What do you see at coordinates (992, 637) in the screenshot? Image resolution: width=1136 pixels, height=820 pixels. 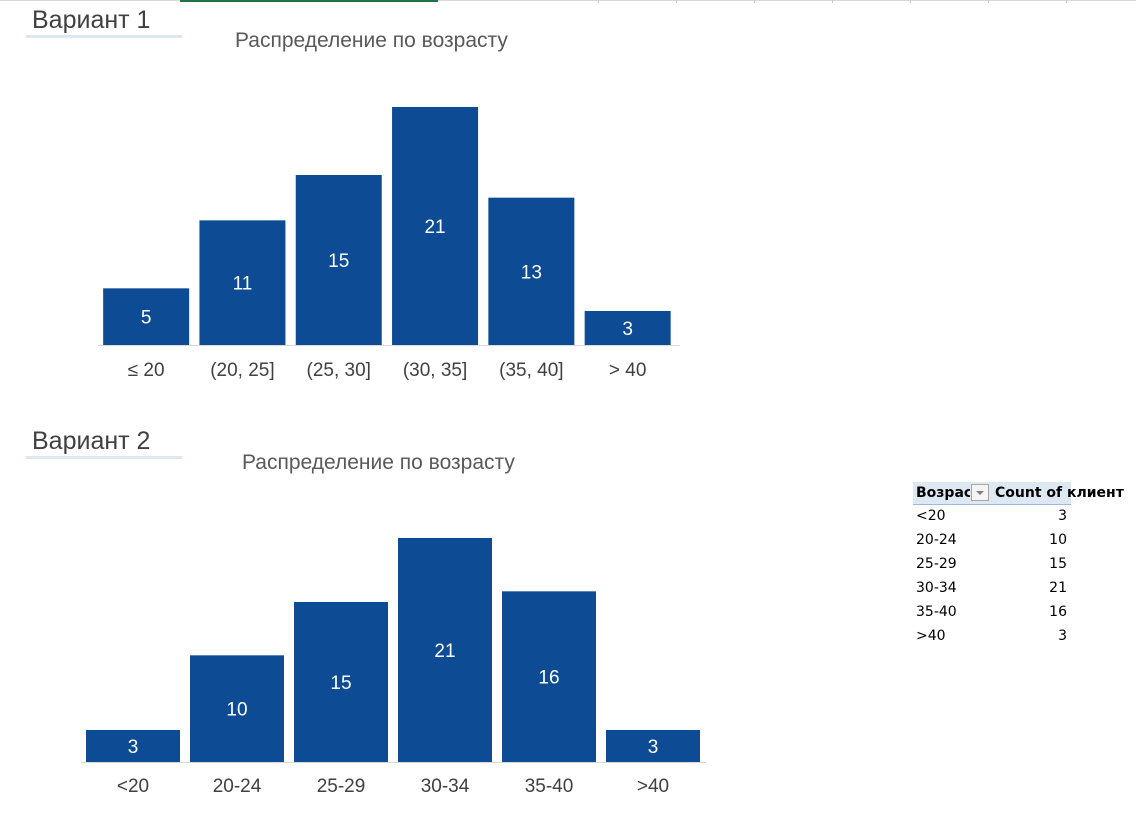 I see `pivot-row: >40 3` at bounding box center [992, 637].